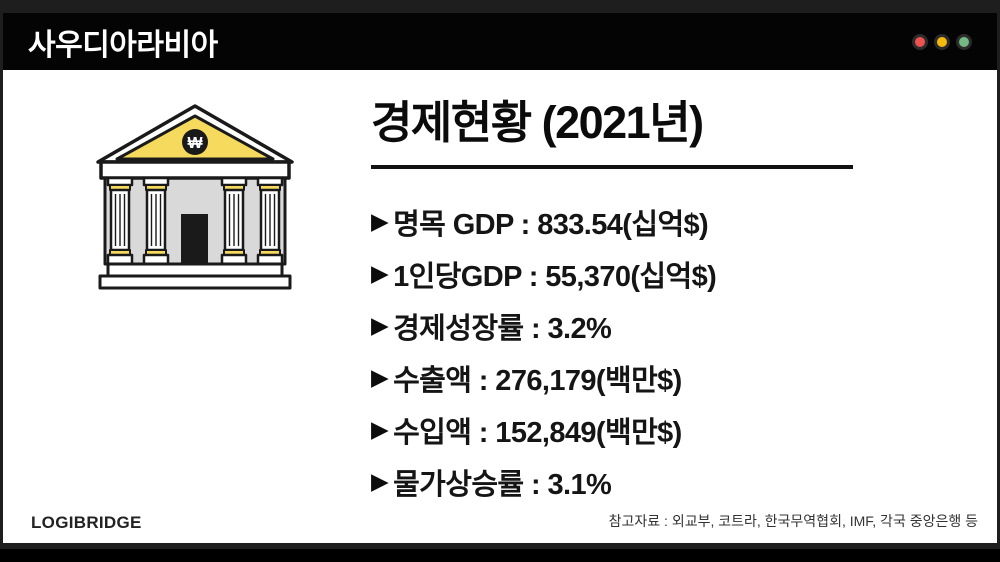 Image resolution: width=1000 pixels, height=562 pixels. Describe the element at coordinates (195, 270) in the screenshot. I see `bank-step-upper` at that location.